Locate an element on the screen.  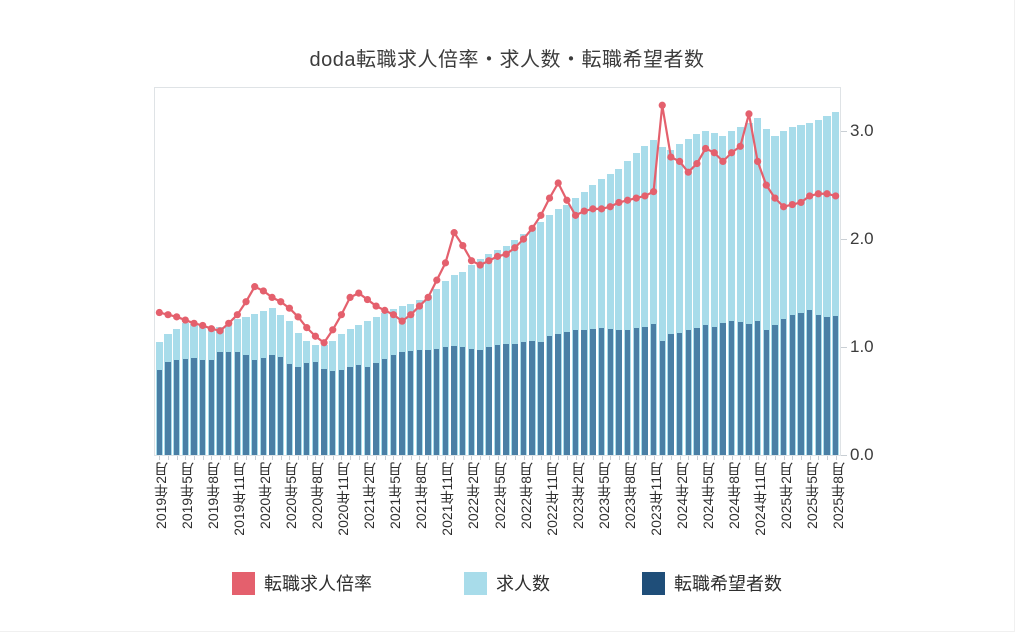
y-tick-mark is located at coordinates (844, 455).